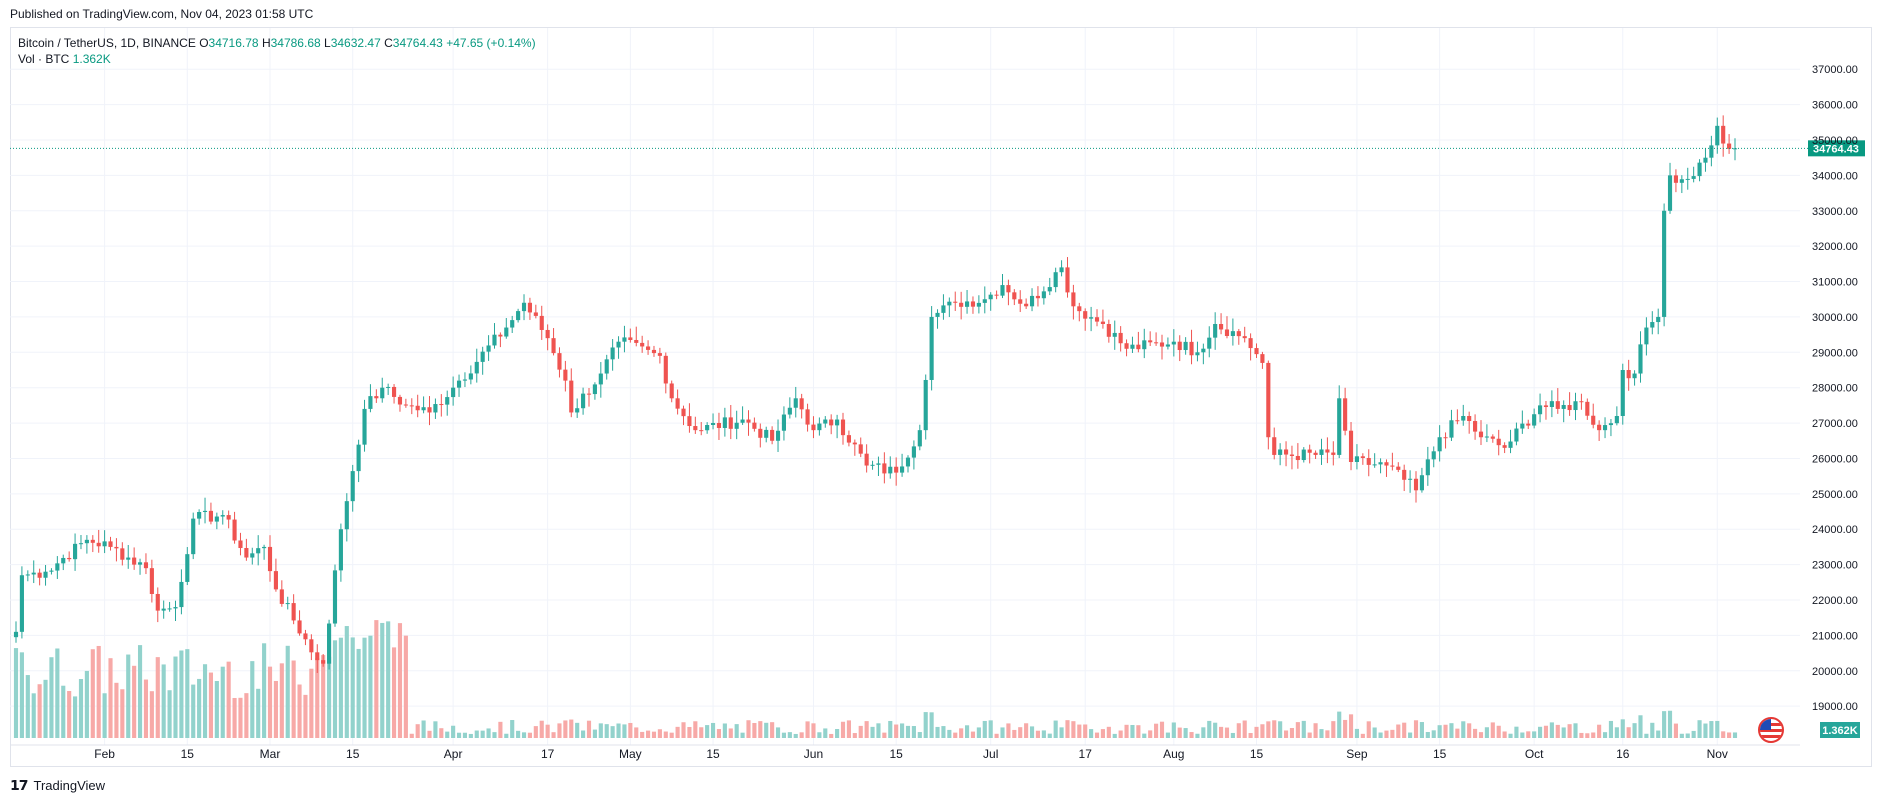  What do you see at coordinates (875, 679) in the screenshot?
I see `volume-bars` at bounding box center [875, 679].